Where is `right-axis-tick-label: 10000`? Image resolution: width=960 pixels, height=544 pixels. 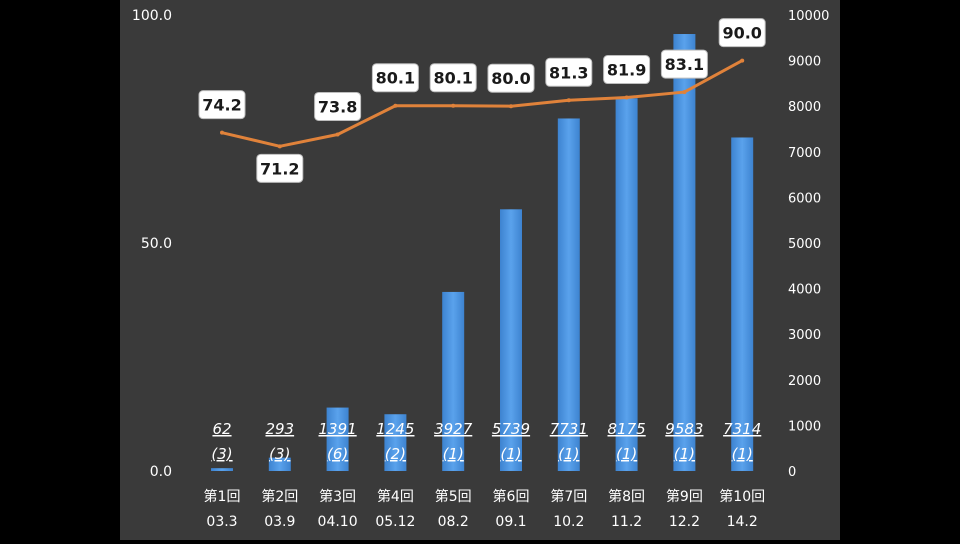
right-axis-tick-label: 10000 is located at coordinates (808, 16).